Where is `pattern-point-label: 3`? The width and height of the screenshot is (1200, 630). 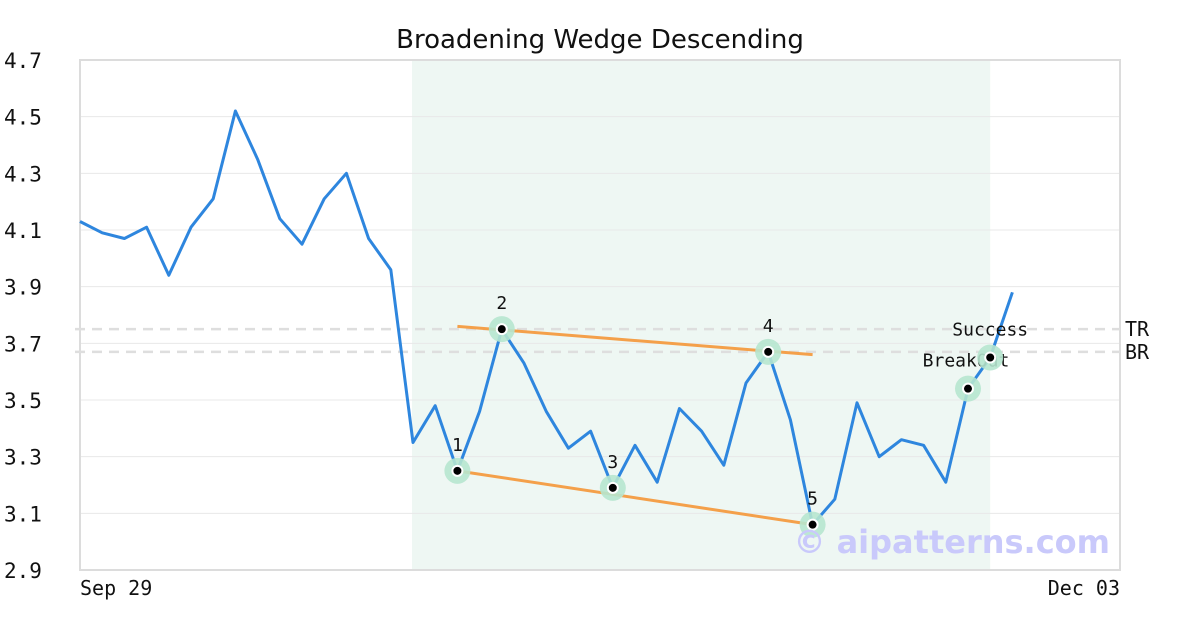 pattern-point-label: 3 is located at coordinates (612, 462).